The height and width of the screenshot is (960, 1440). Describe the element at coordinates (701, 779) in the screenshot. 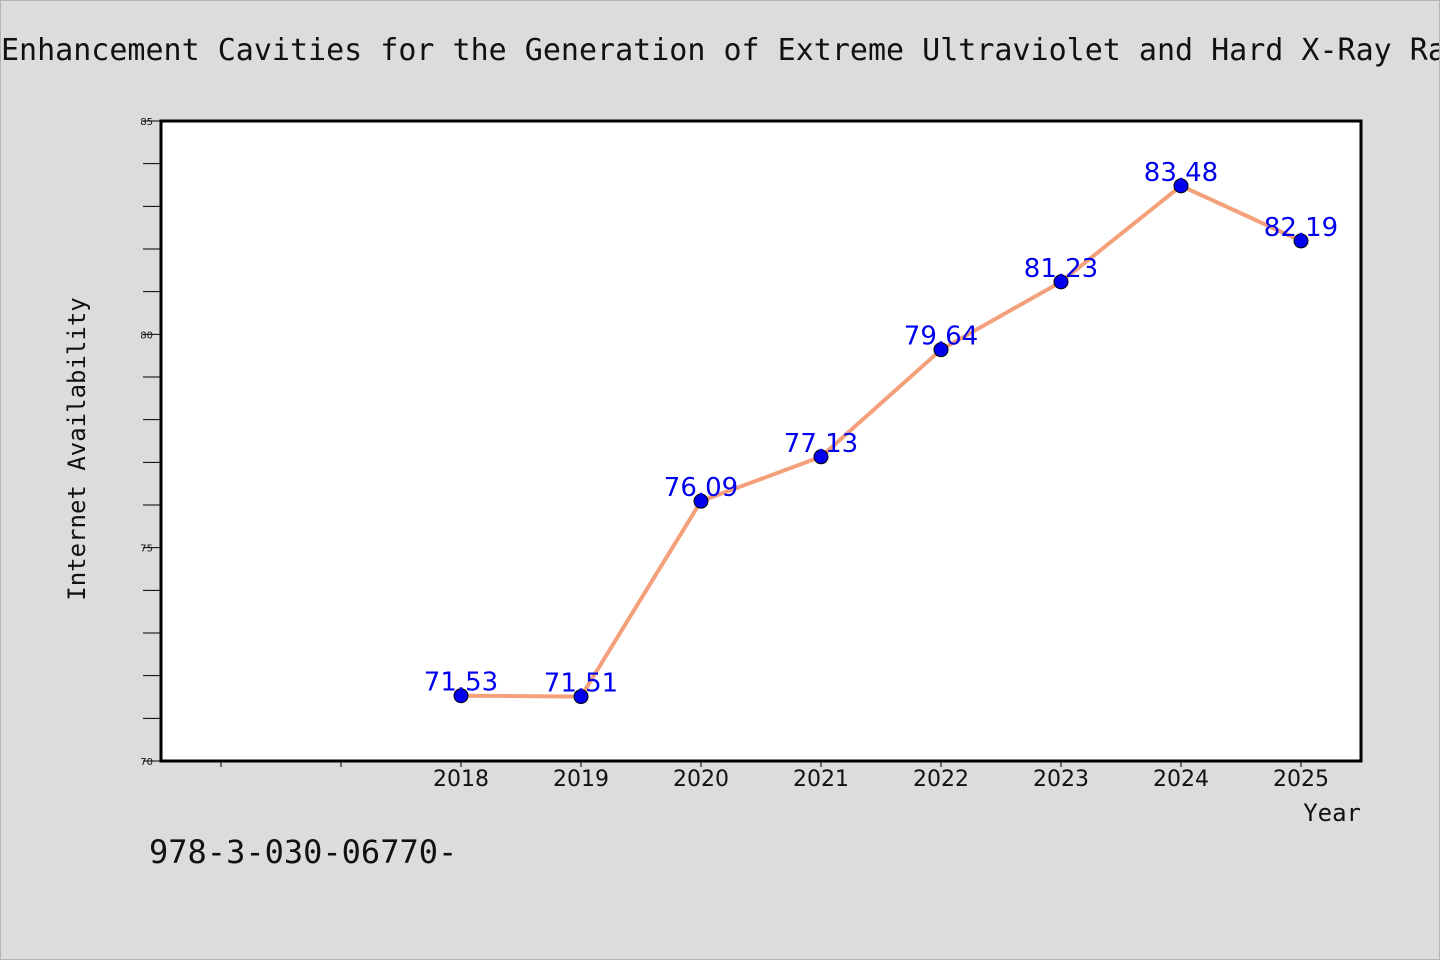

I see `x-tick-label: 2020` at that location.